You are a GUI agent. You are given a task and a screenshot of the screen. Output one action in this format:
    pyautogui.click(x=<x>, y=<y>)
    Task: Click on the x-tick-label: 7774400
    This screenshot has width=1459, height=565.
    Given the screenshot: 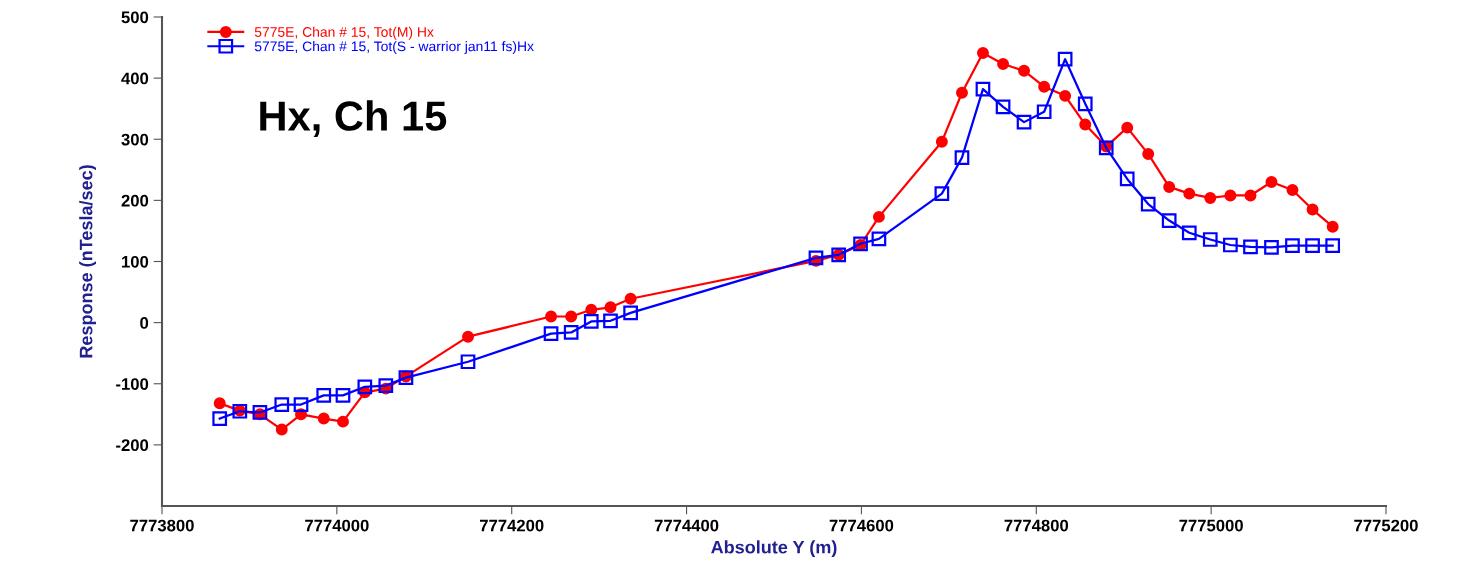 What is the action you would take?
    pyautogui.click(x=686, y=525)
    